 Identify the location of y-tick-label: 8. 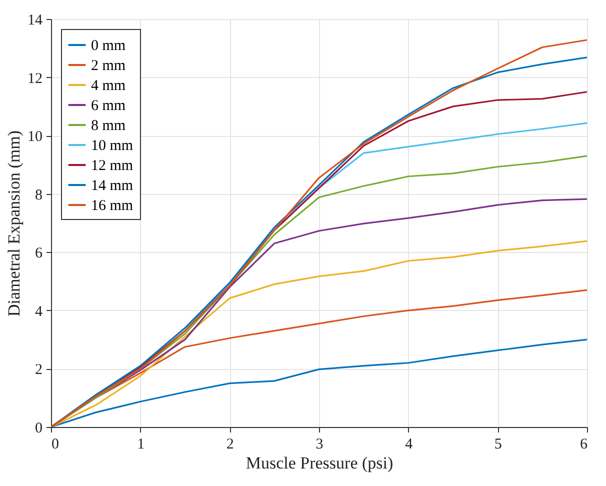
(38, 195).